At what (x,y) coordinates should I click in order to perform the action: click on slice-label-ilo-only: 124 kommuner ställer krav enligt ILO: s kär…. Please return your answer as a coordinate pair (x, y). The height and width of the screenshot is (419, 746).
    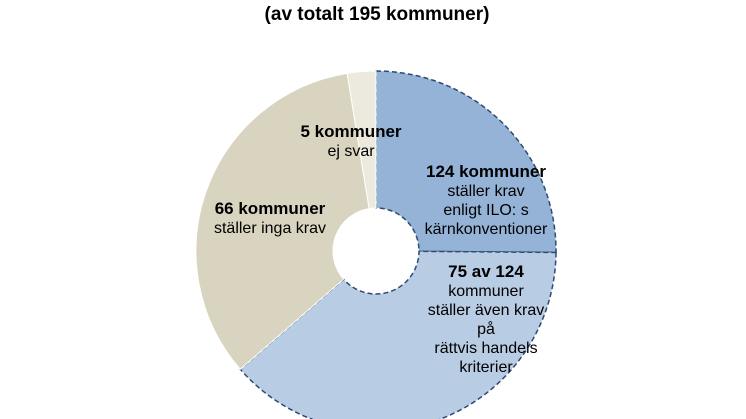
    Looking at the image, I should click on (486, 200).